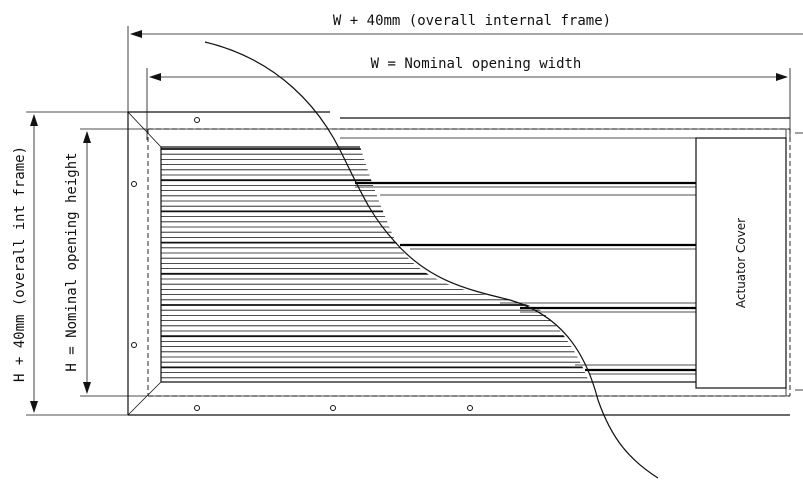 The image size is (803, 496). I want to click on nominal-height-label: H = Nominal opening height, so click(72, 261).